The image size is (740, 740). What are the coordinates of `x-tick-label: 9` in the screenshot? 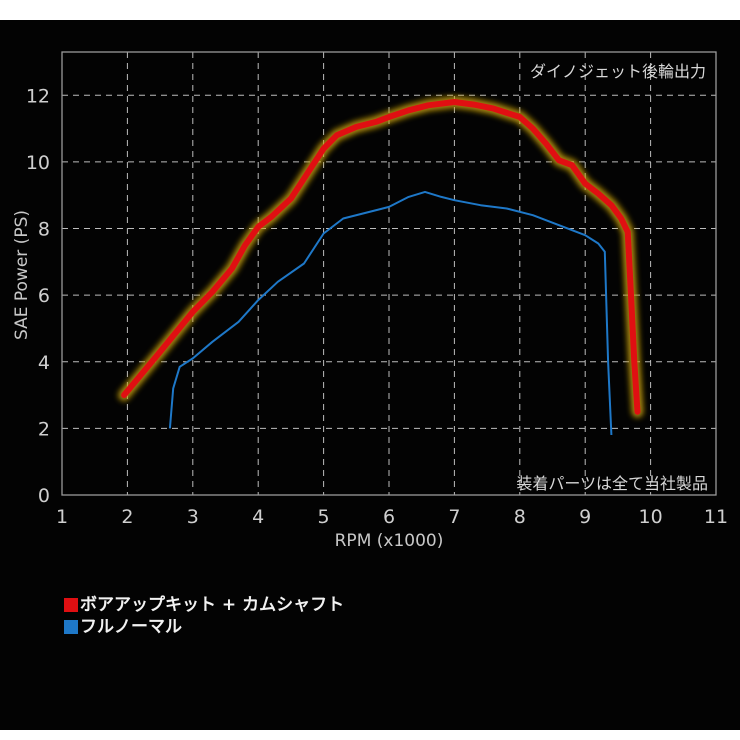 It's located at (585, 517).